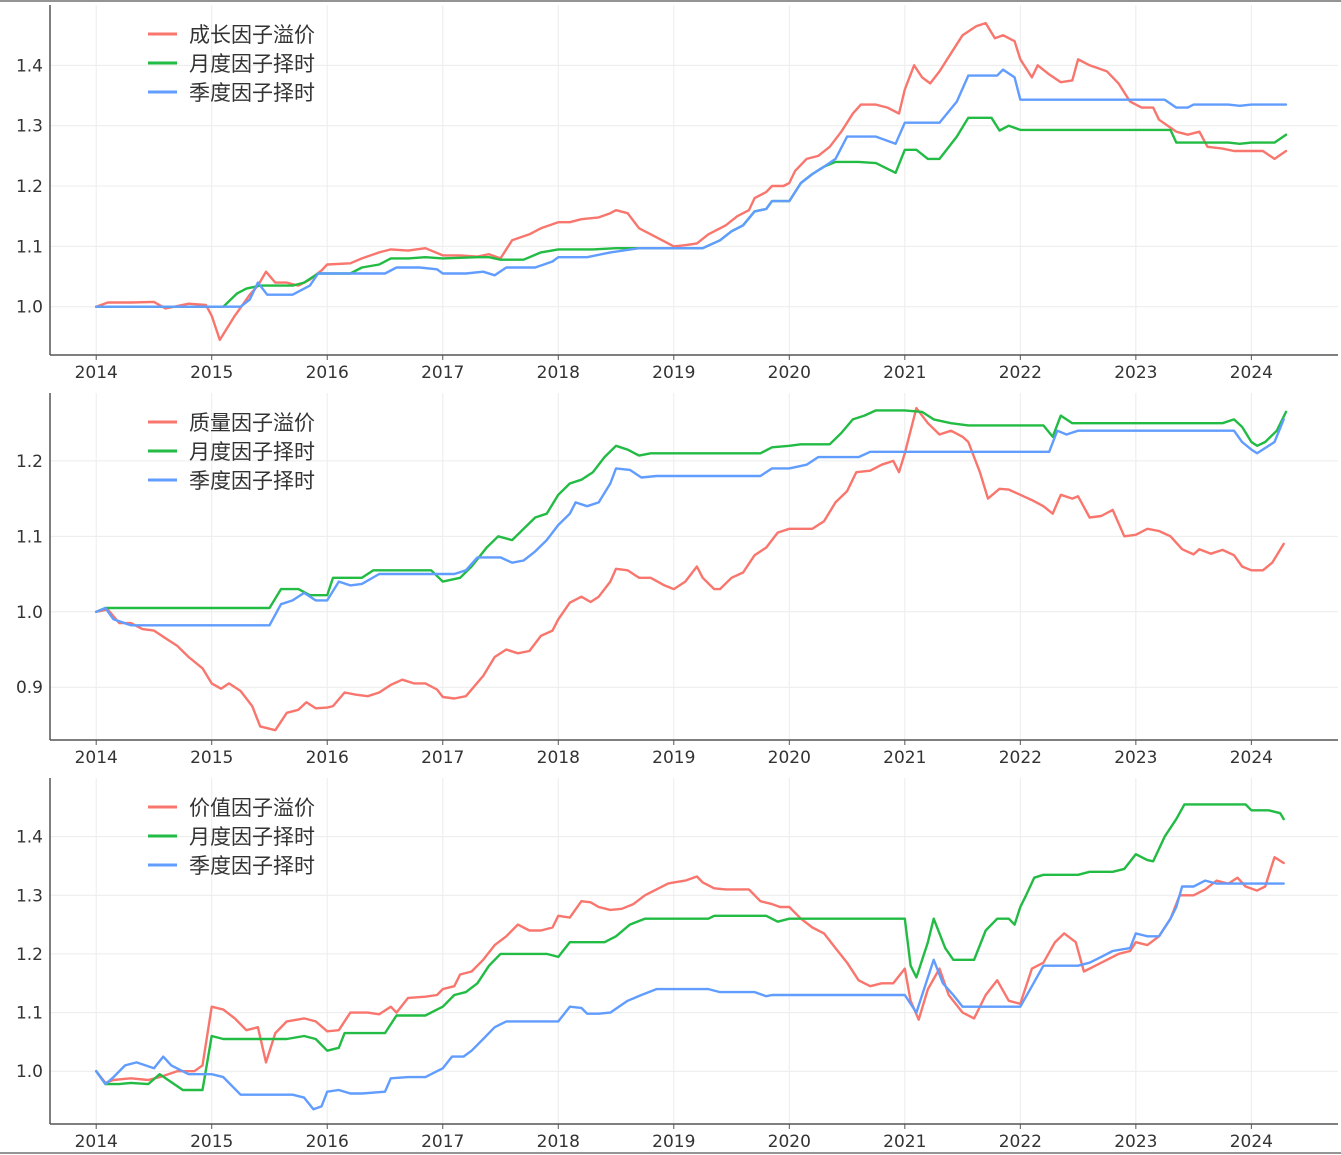  I want to click on legend-label-premium: 质量因子溢价, so click(252, 423).